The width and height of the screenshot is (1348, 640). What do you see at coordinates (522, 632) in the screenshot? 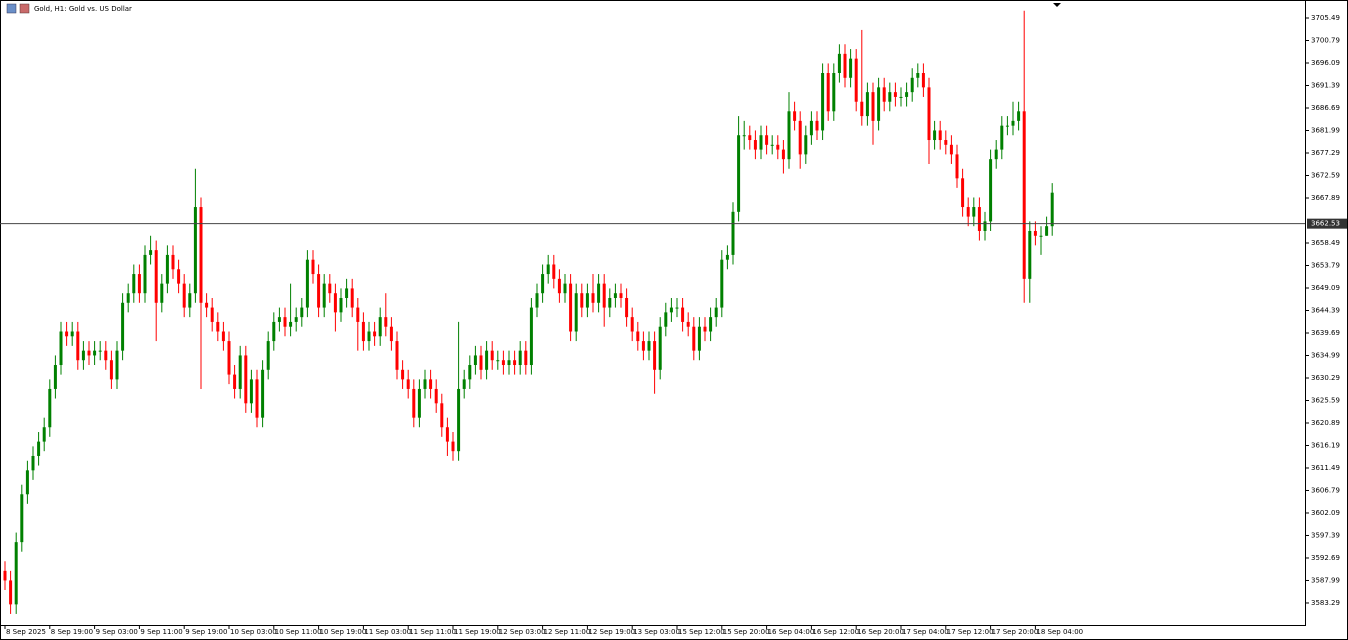
I see `x-tick-label: 12 Sep 03:00` at bounding box center [522, 632].